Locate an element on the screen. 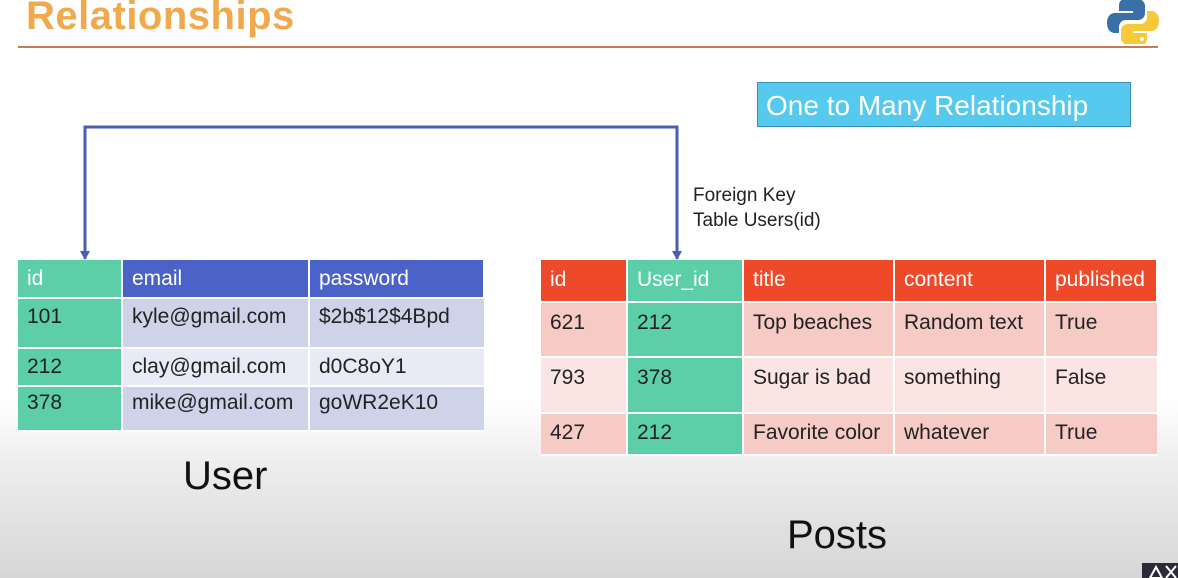 The width and height of the screenshot is (1178, 578). table-row: 101 kyle@gmail.com $2b$12$4Bpd is located at coordinates (251, 323).